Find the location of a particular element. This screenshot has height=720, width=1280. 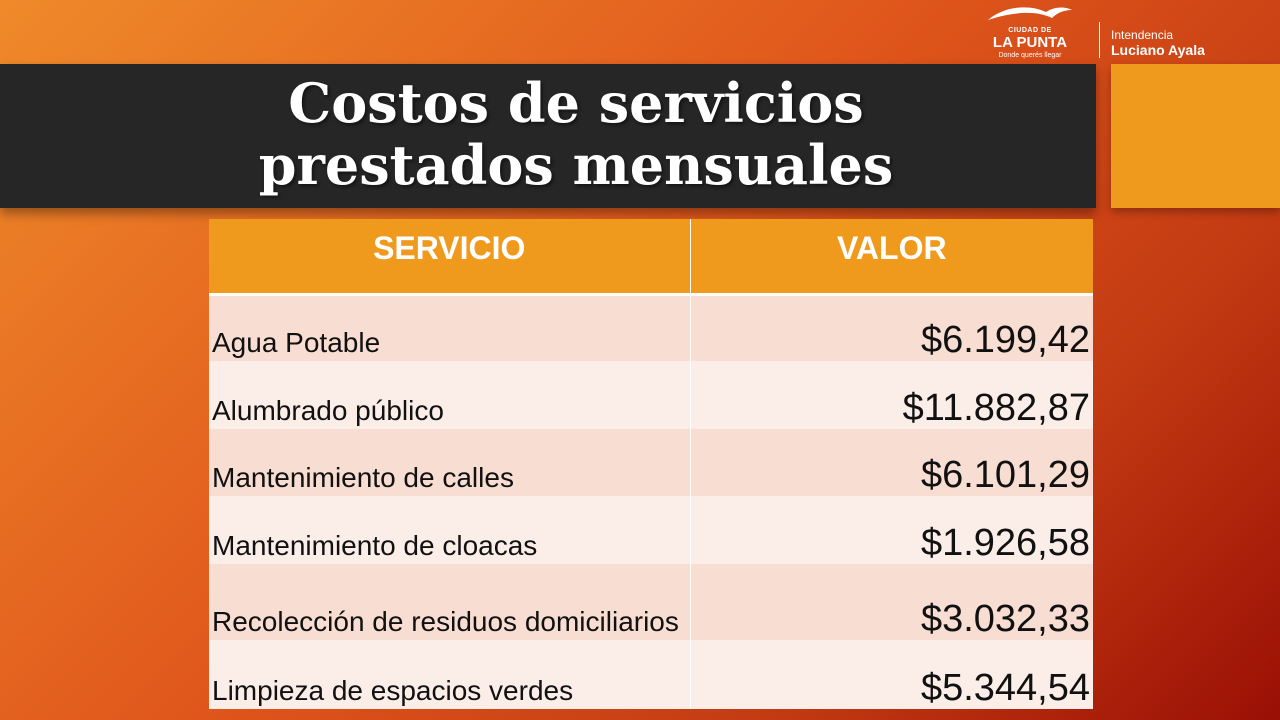

value-cell: $5.344,54 is located at coordinates (891, 674).